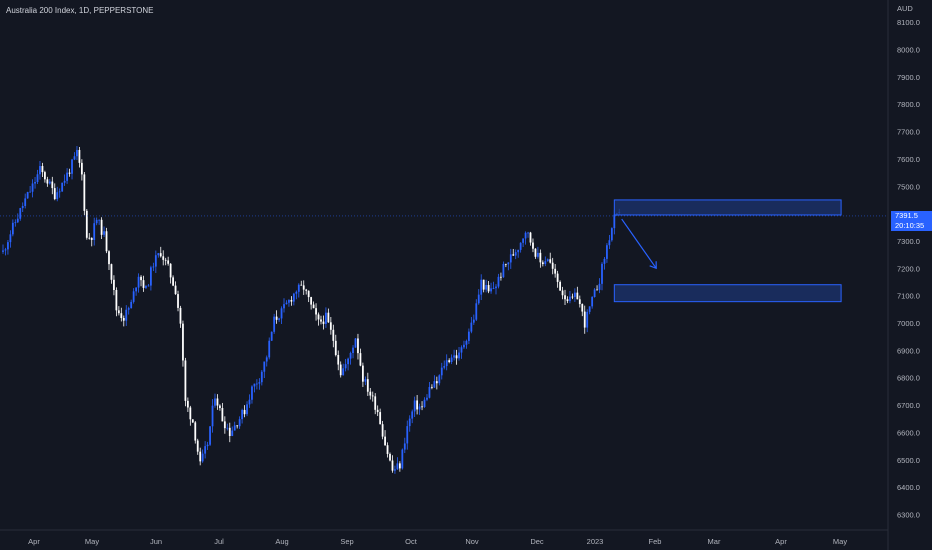 This screenshot has width=932, height=550. Describe the element at coordinates (727, 207) in the screenshot. I see `supply-zone` at that location.